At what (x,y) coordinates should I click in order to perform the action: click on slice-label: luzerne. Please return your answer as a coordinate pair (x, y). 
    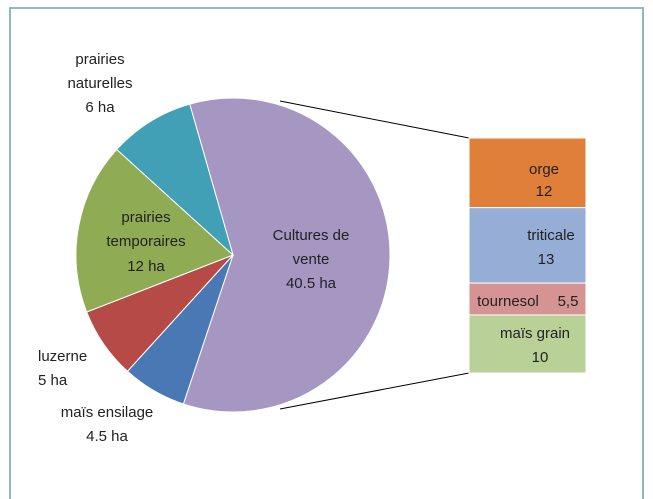
    Looking at the image, I should click on (63, 356).